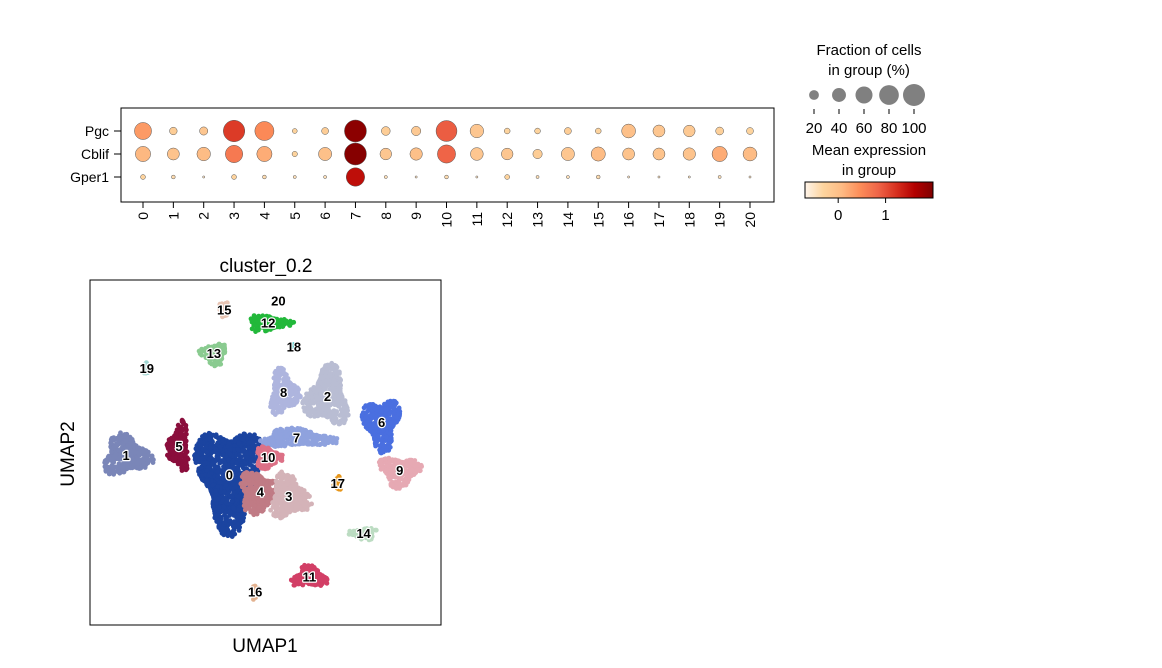  What do you see at coordinates (399, 470) in the screenshot?
I see `umap-label-9: 9` at bounding box center [399, 470].